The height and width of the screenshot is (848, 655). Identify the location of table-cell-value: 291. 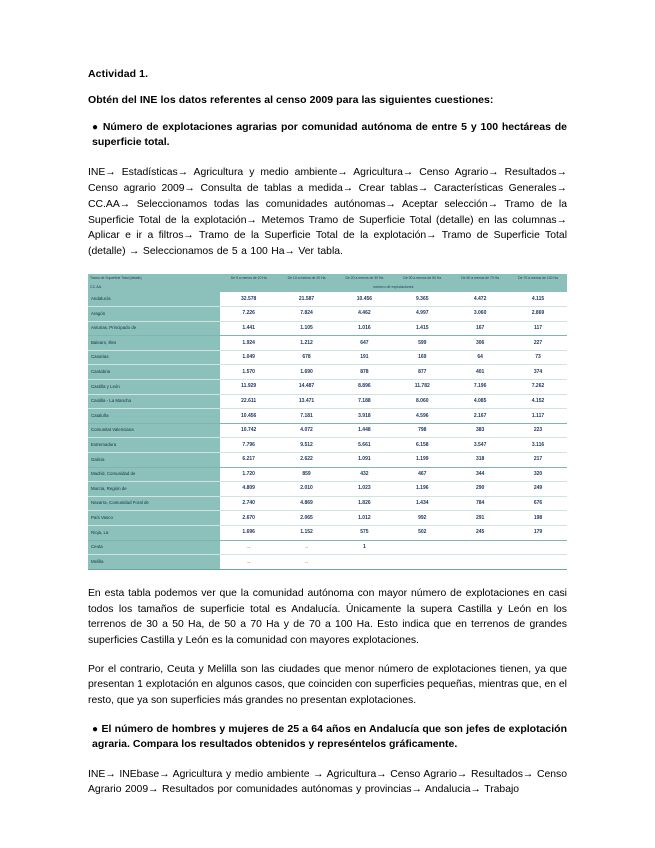
(480, 518).